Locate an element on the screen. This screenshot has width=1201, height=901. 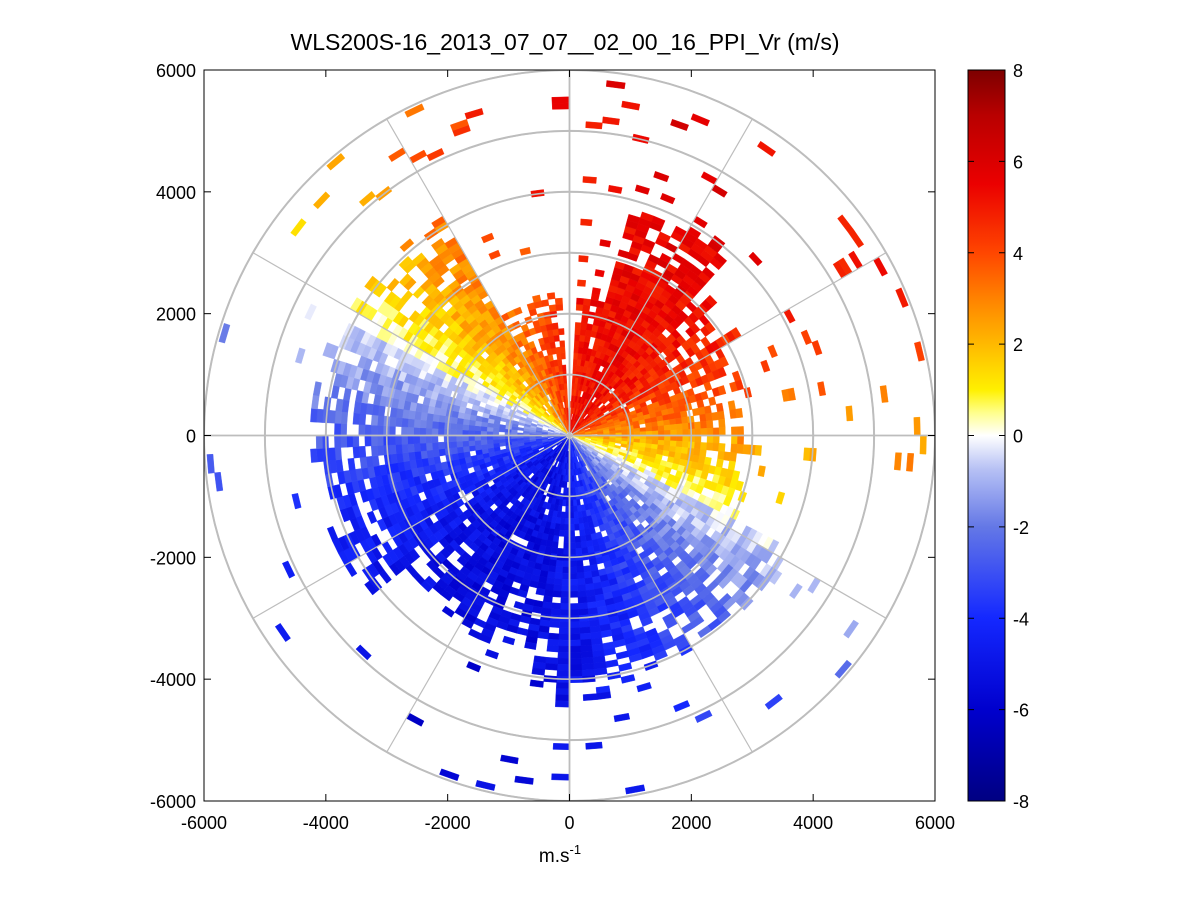
velocity-cell-1958 is located at coordinates (552, 563).